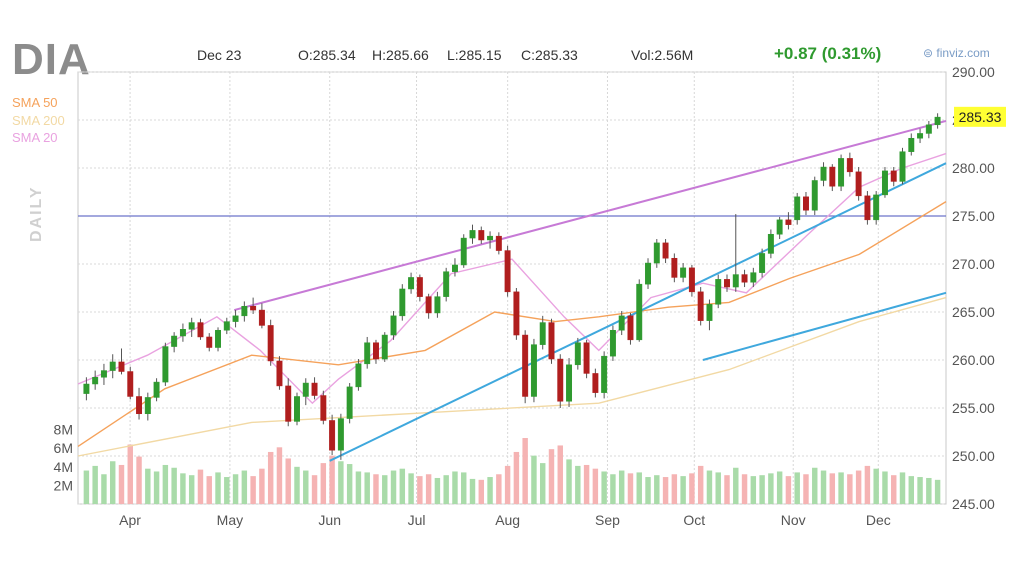 This screenshot has height=576, width=1024. What do you see at coordinates (549, 55) in the screenshot?
I see `quote-close: C:285.33` at bounding box center [549, 55].